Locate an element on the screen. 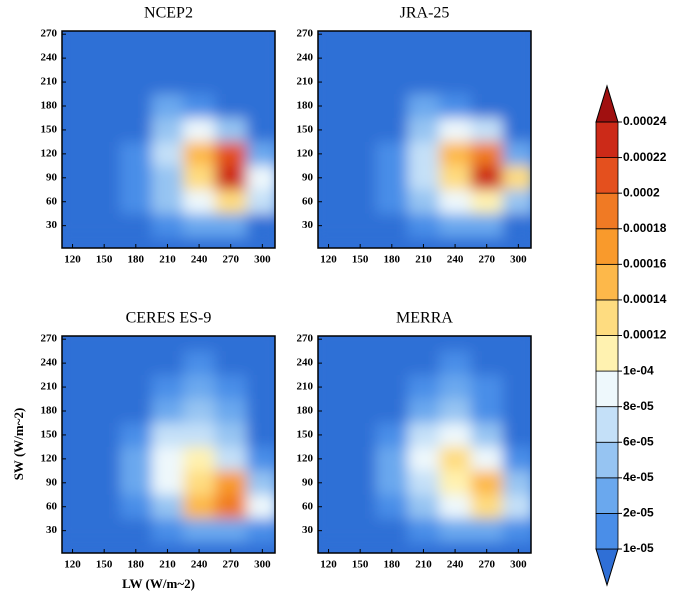 Image resolution: width=680 pixels, height=599 pixels. x-tick-label: 120 is located at coordinates (72, 565).